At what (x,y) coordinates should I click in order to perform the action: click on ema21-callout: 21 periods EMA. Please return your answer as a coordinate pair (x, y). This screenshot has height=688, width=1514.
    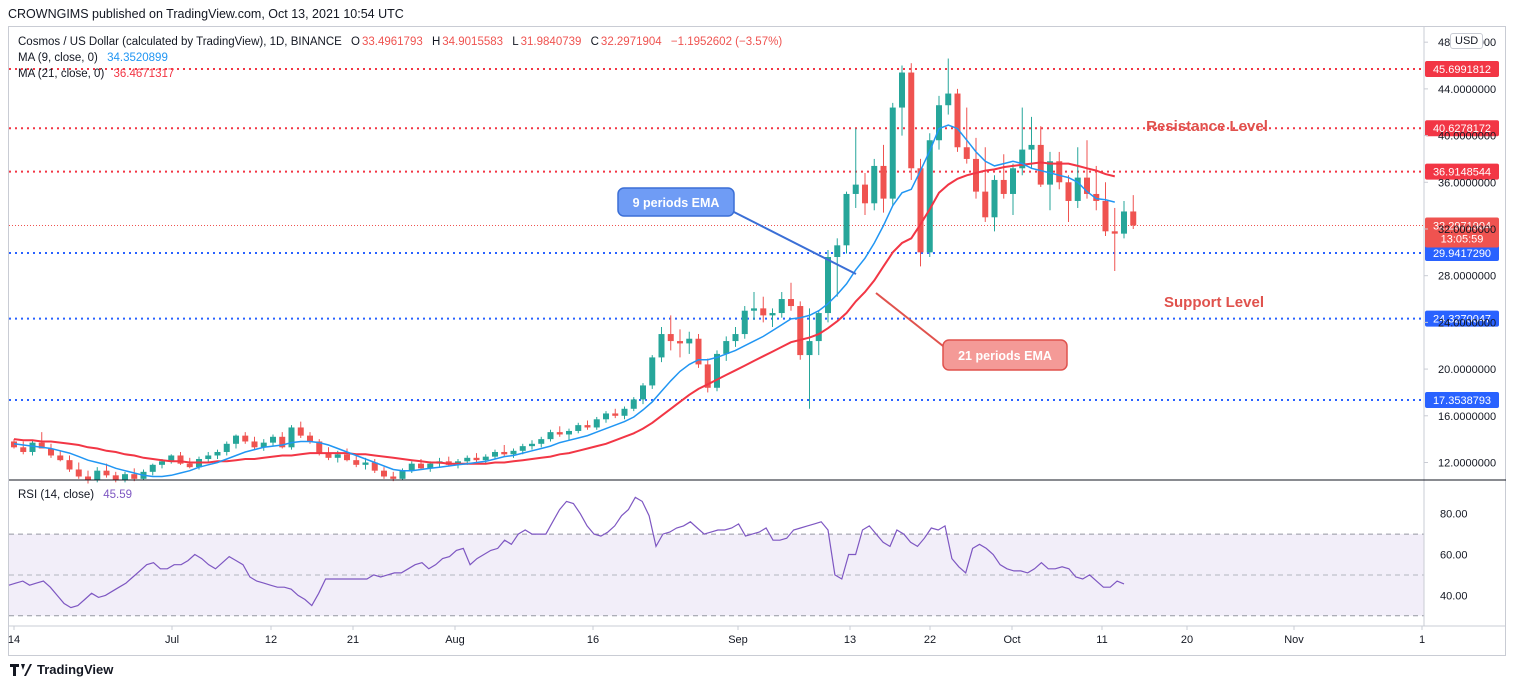
    Looking at the image, I should click on (971, 331).